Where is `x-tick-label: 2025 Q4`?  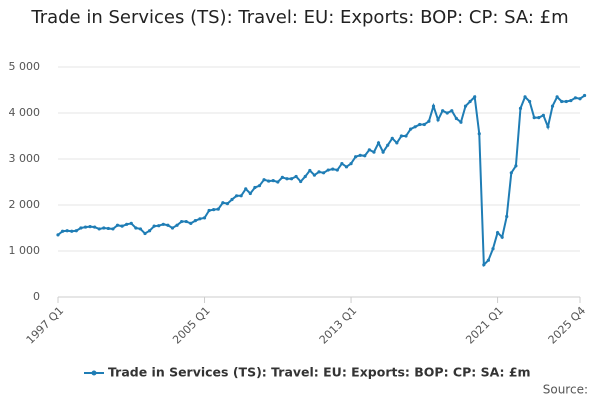
x-tick-label: 2025 Q4 is located at coordinates (567, 325).